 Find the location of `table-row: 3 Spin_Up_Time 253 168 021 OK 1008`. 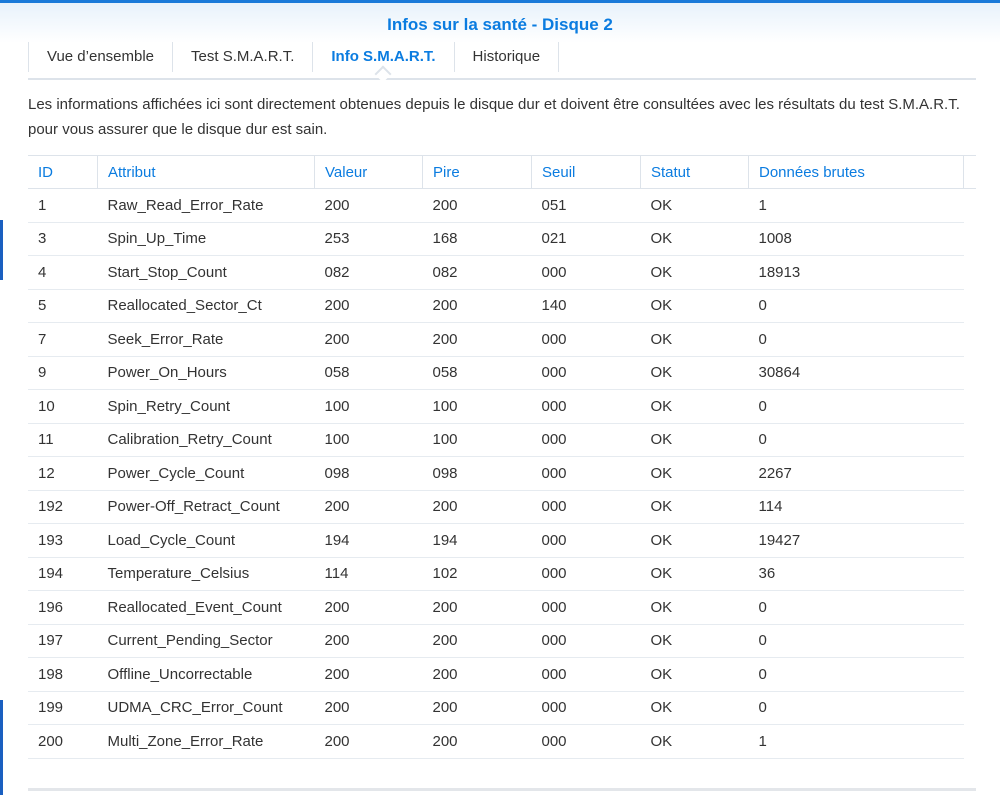

table-row: 3 Spin_Up_Time 253 168 021 OK 1008 is located at coordinates (496, 239).